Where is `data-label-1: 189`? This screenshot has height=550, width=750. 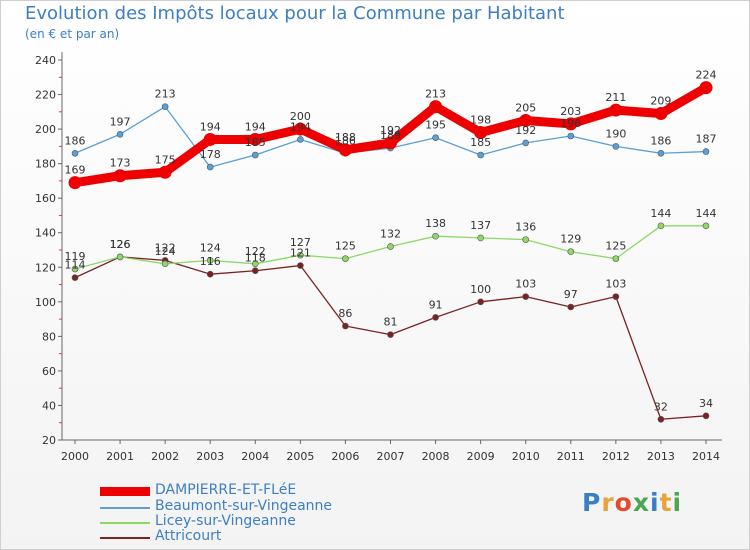
data-label-1: 189 is located at coordinates (390, 135).